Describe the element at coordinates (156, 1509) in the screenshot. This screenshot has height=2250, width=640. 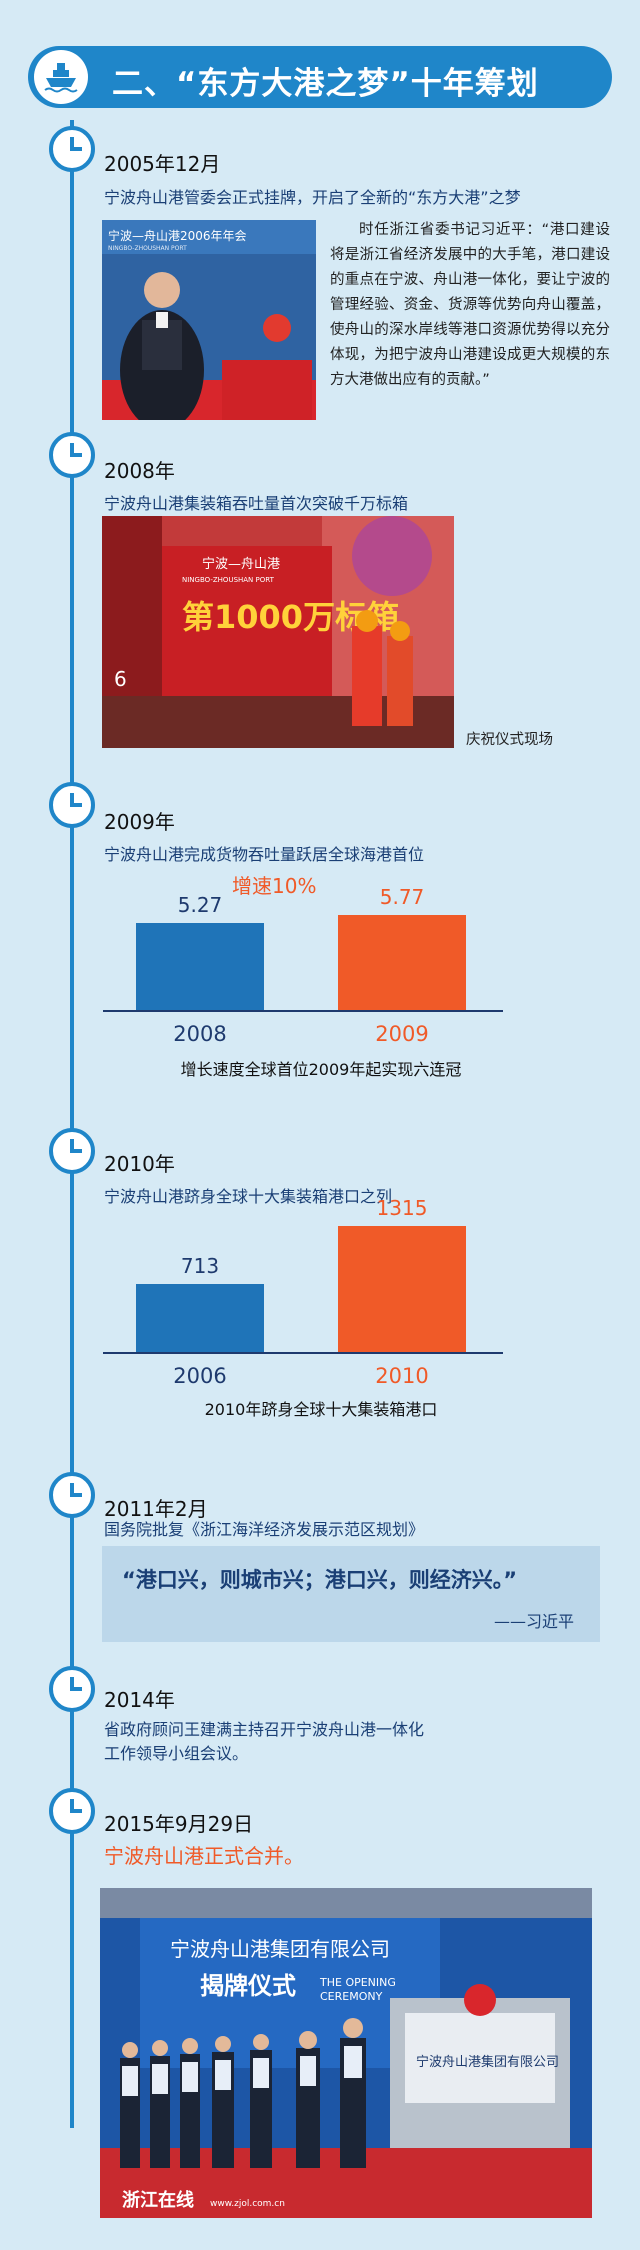
I see `event-date: 2011年2月` at that location.